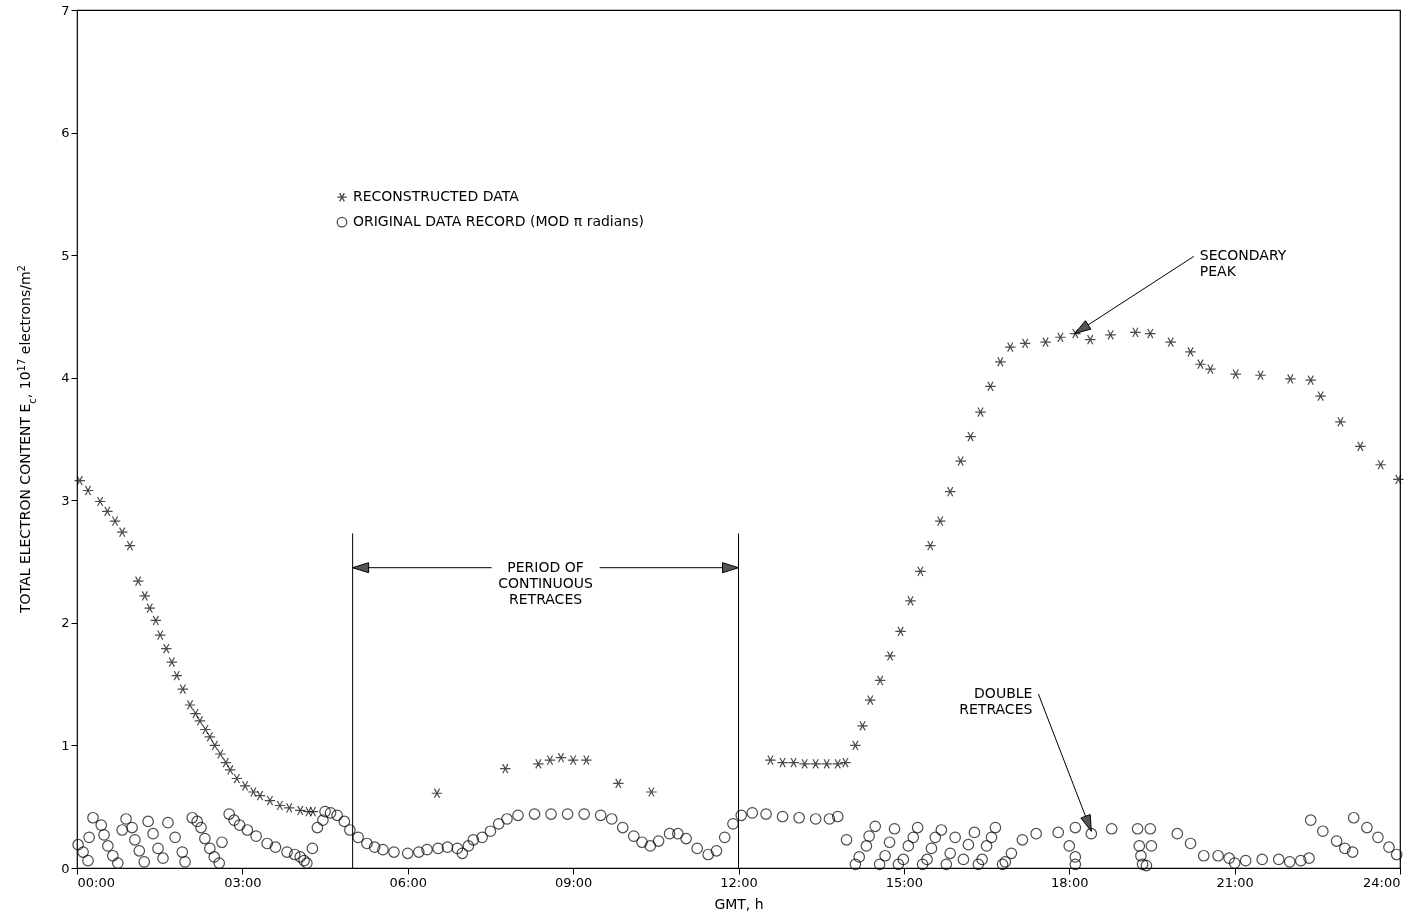 This screenshot has width=1414, height=920. Describe the element at coordinates (65, 133) in the screenshot. I see `y-tick-label: 6` at that location.